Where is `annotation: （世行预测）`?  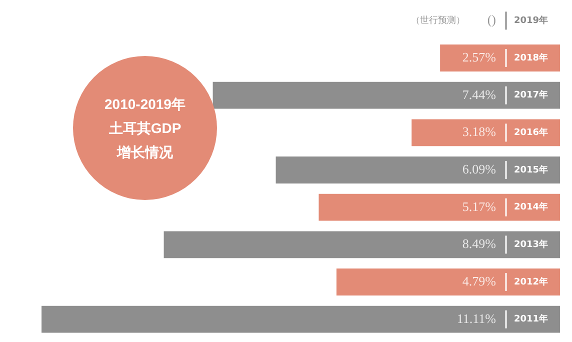
annotation: （世行预测） is located at coordinates (438, 20).